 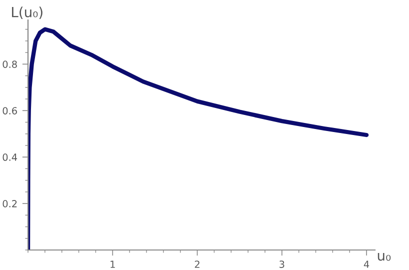 What do you see at coordinates (9, 64) in the screenshot?
I see `y-tick-label: 0.8` at bounding box center [9, 64].